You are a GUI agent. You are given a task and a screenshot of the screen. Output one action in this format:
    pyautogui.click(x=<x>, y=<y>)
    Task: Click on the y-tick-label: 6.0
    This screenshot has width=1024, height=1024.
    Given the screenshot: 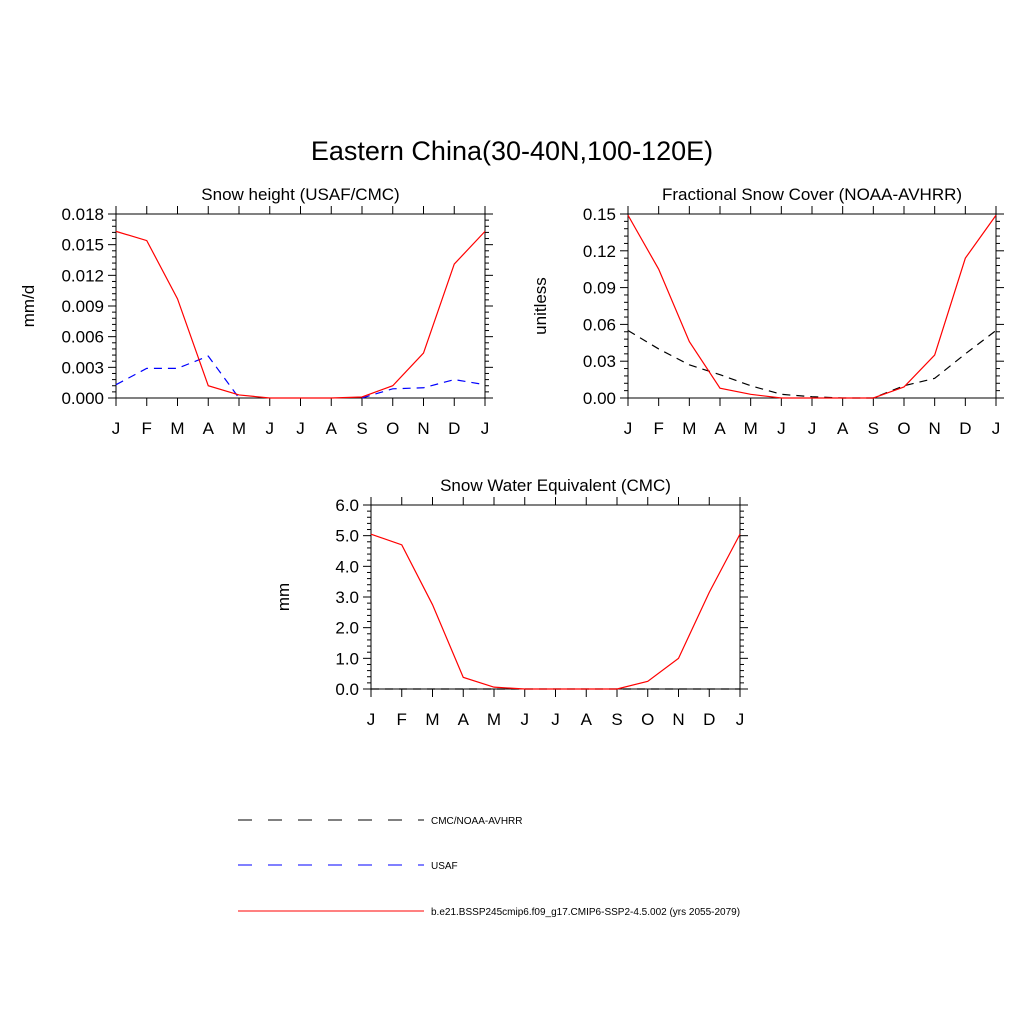 What is the action you would take?
    pyautogui.click(x=347, y=505)
    